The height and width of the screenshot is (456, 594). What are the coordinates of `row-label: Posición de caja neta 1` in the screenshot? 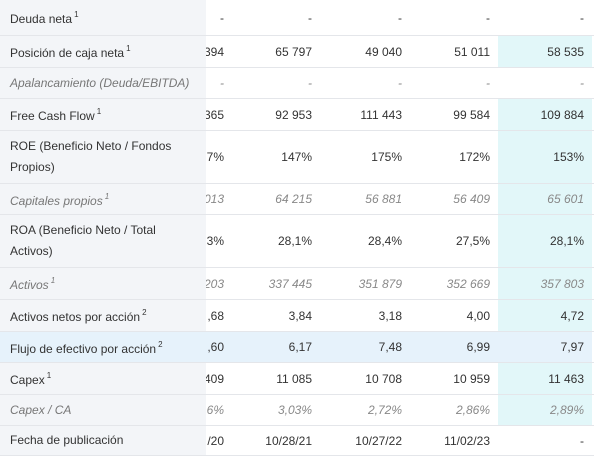 It's located at (103, 51).